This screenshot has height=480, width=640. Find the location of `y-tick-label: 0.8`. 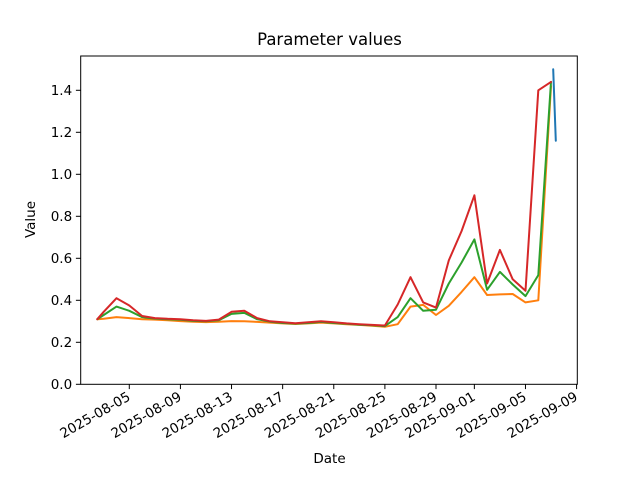

y-tick-label: 0.8 is located at coordinates (61, 217).